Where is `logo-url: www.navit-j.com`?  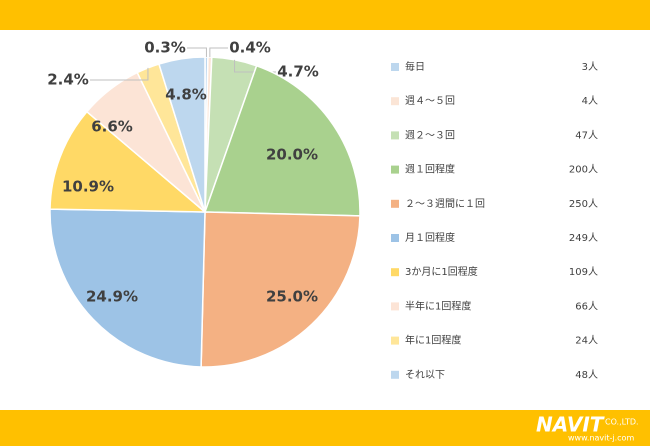
logo-url: www.navit-j.com is located at coordinates (601, 438).